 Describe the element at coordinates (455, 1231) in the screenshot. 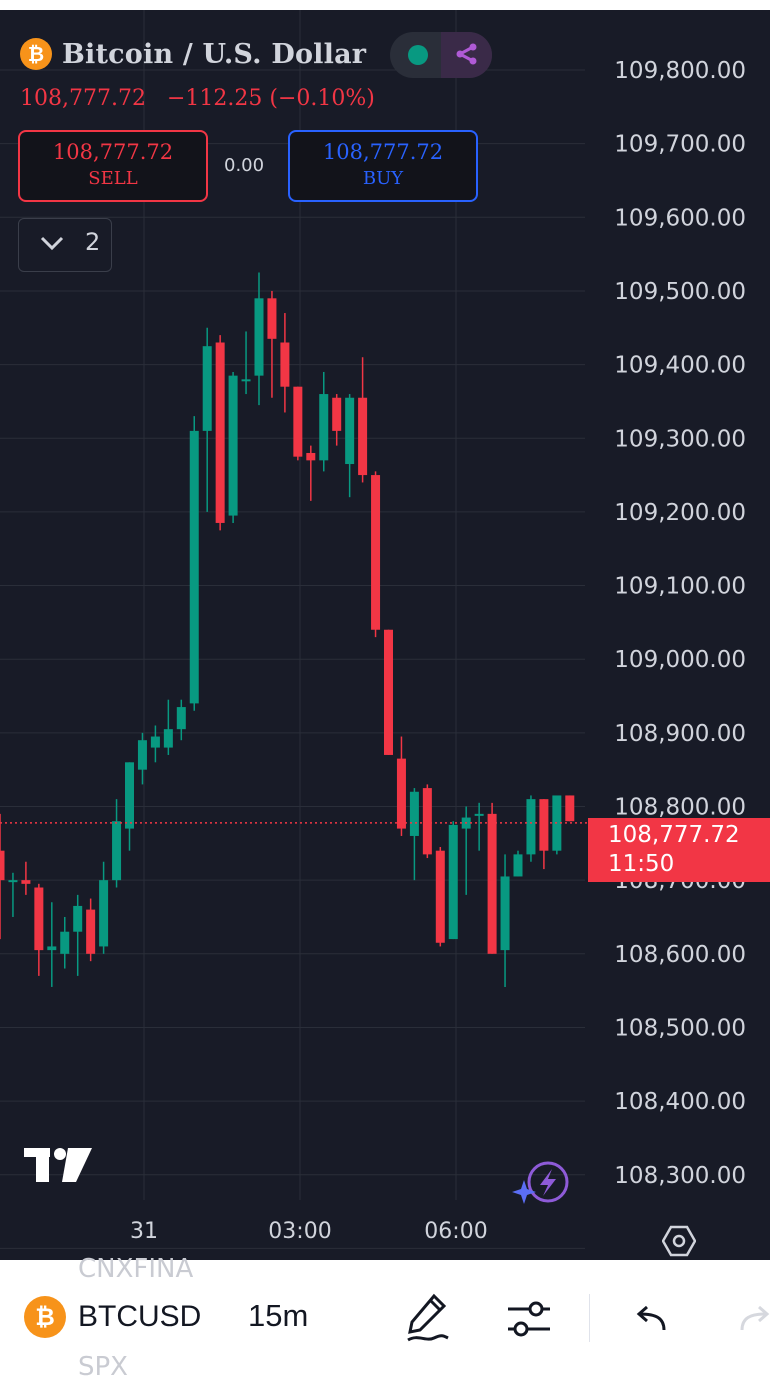

I see `time-axis-label: 06:00` at that location.